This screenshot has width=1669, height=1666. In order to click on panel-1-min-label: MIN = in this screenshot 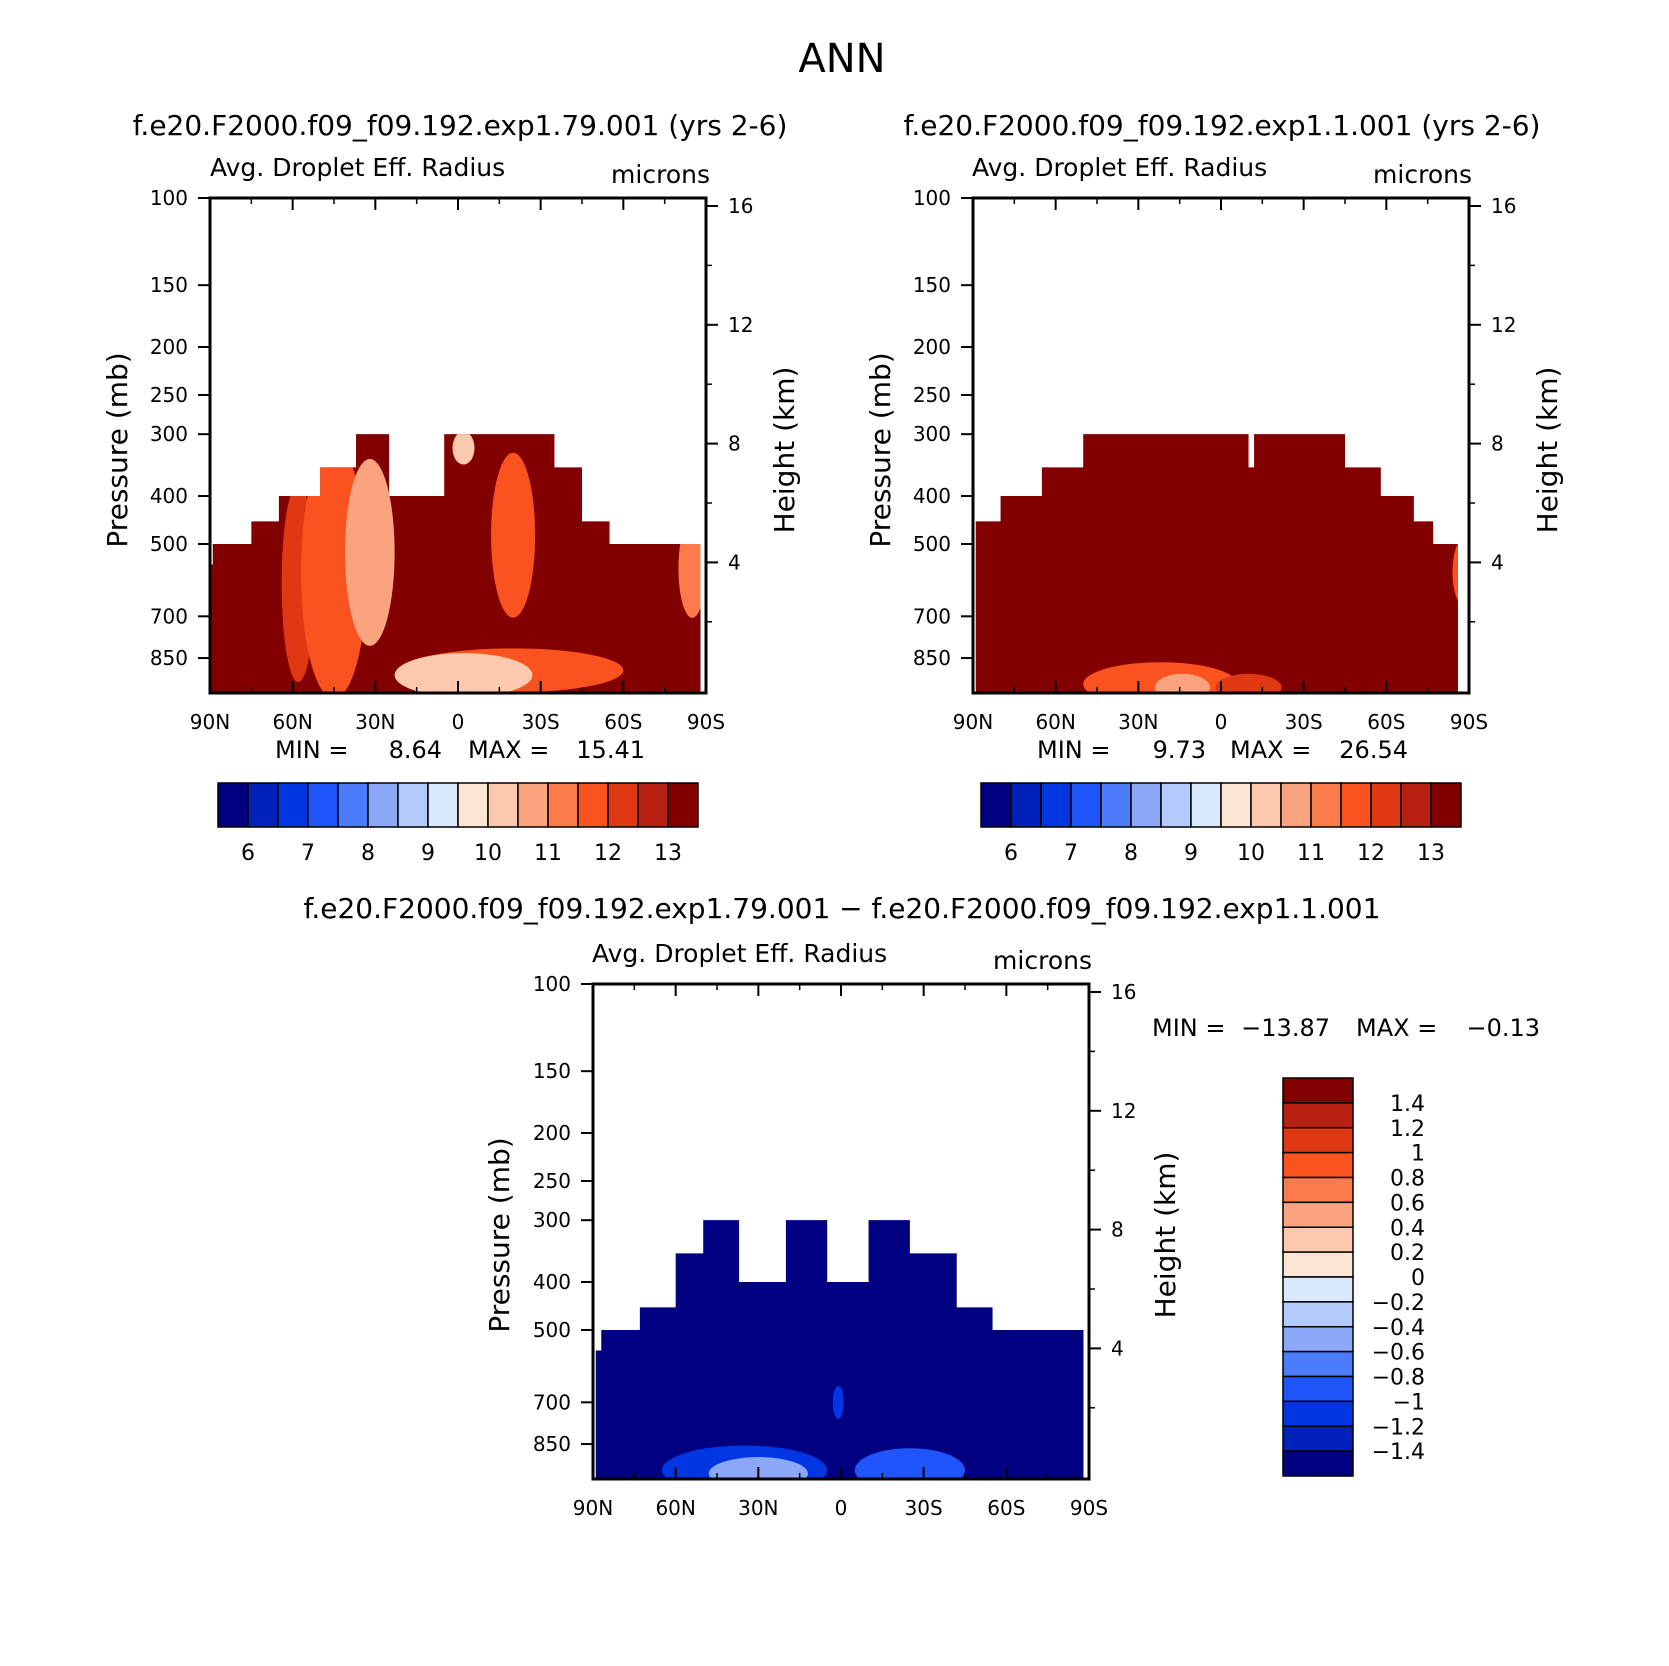, I will do `click(311, 750)`.